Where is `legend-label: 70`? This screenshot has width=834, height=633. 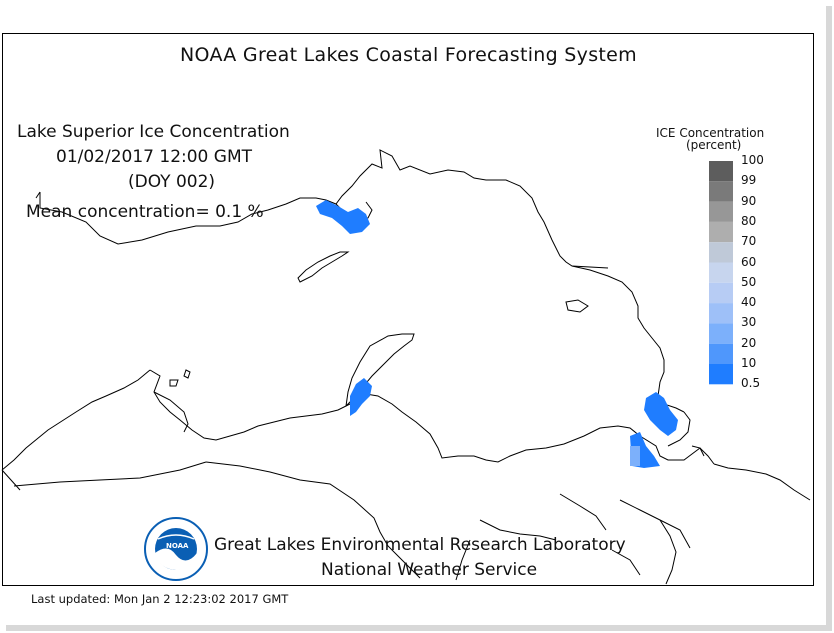
legend-label: 70 is located at coordinates (749, 241).